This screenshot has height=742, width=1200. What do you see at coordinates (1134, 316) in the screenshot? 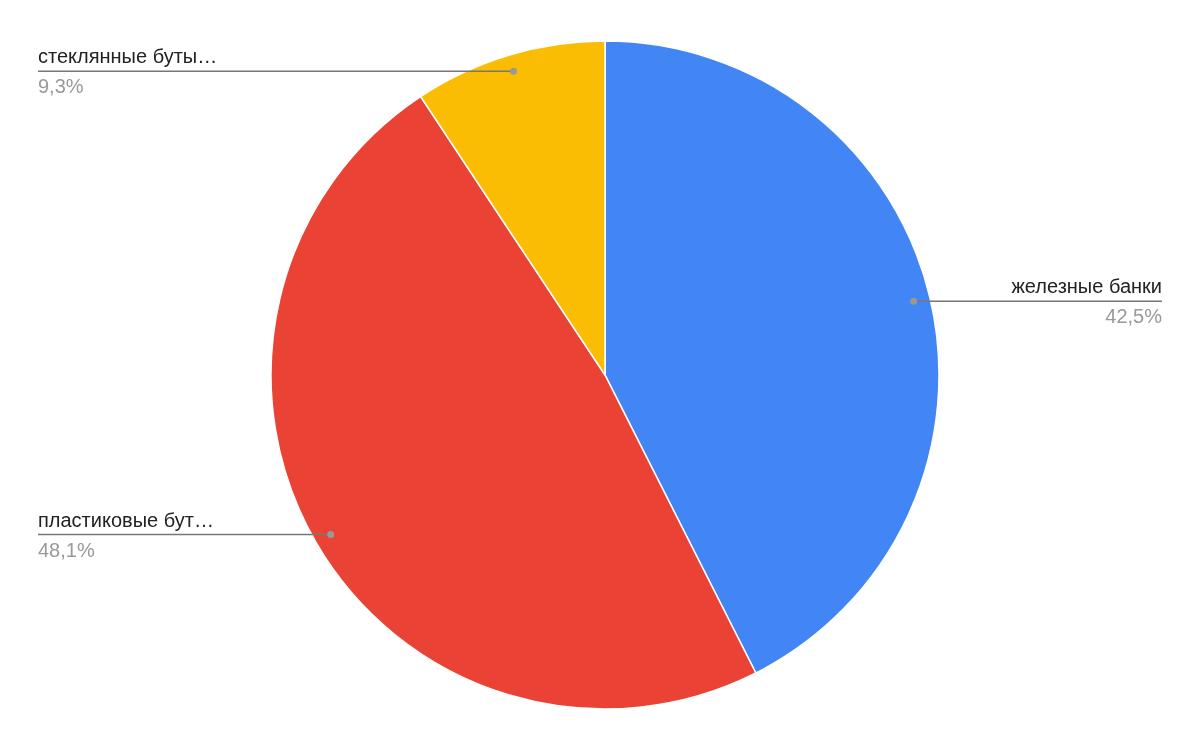
I see `data-label: 42,5%` at bounding box center [1134, 316].